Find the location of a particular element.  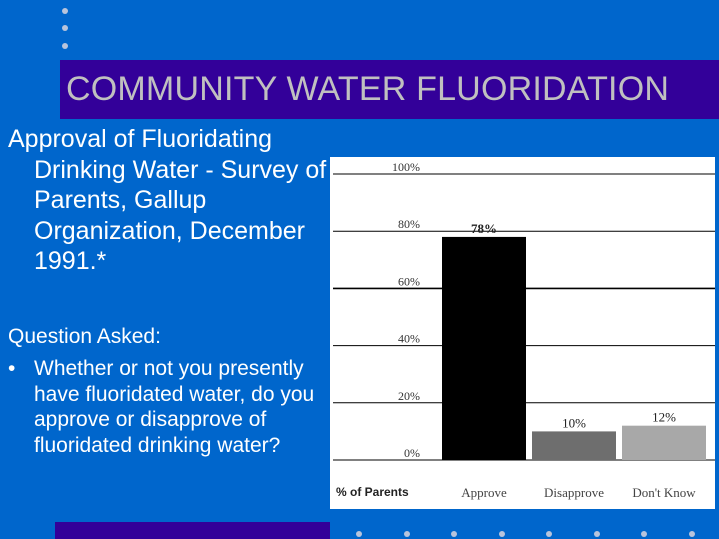

question-label: Question Asked: is located at coordinates (84, 336).